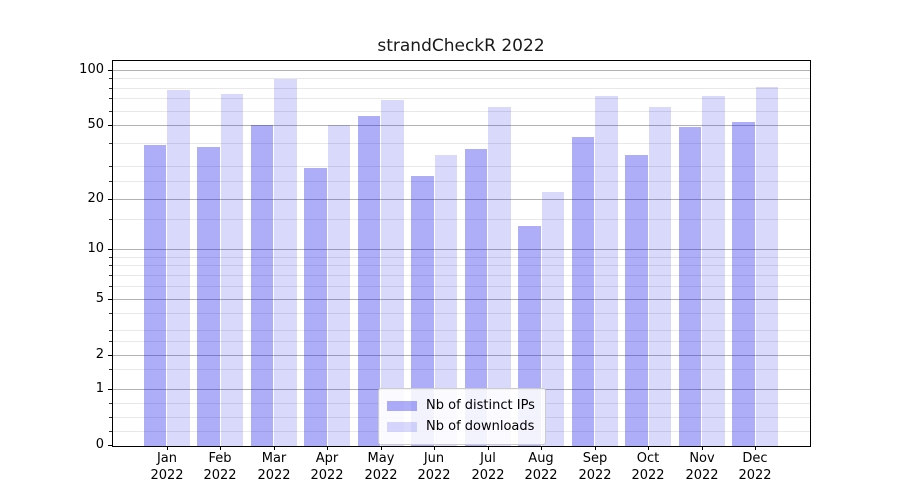 Image resolution: width=900 pixels, height=500 pixels. Describe the element at coordinates (402, 405) in the screenshot. I see `legend-swatch-nb-of-distinct-ips` at that location.